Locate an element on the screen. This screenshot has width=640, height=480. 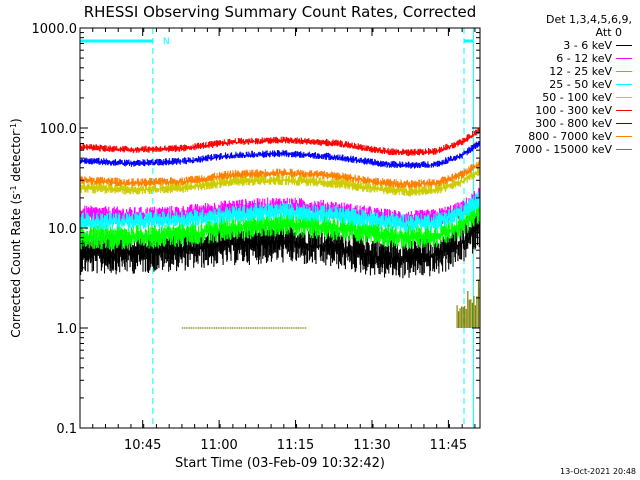
legend-entry: 50 - 100 keV is located at coordinates (559, 97).